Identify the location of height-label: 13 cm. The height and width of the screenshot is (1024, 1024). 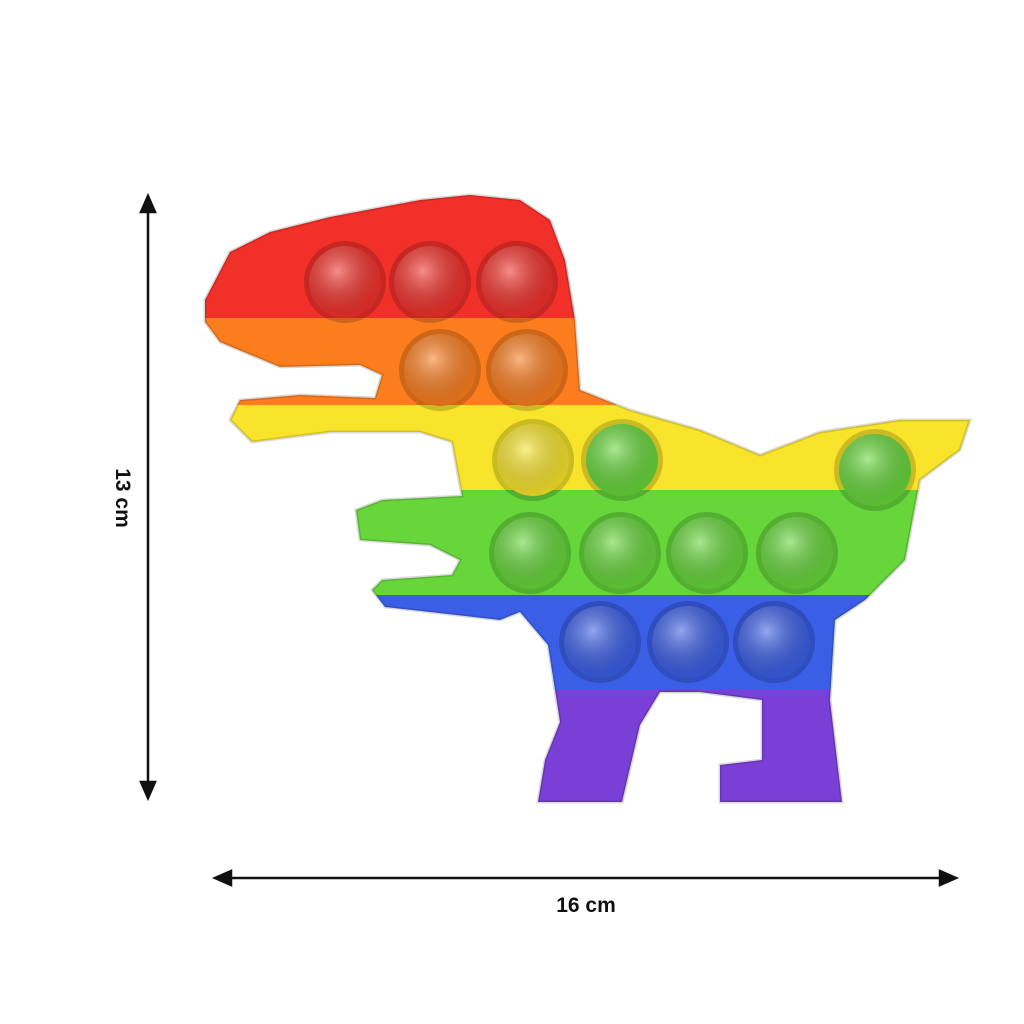
(122, 498).